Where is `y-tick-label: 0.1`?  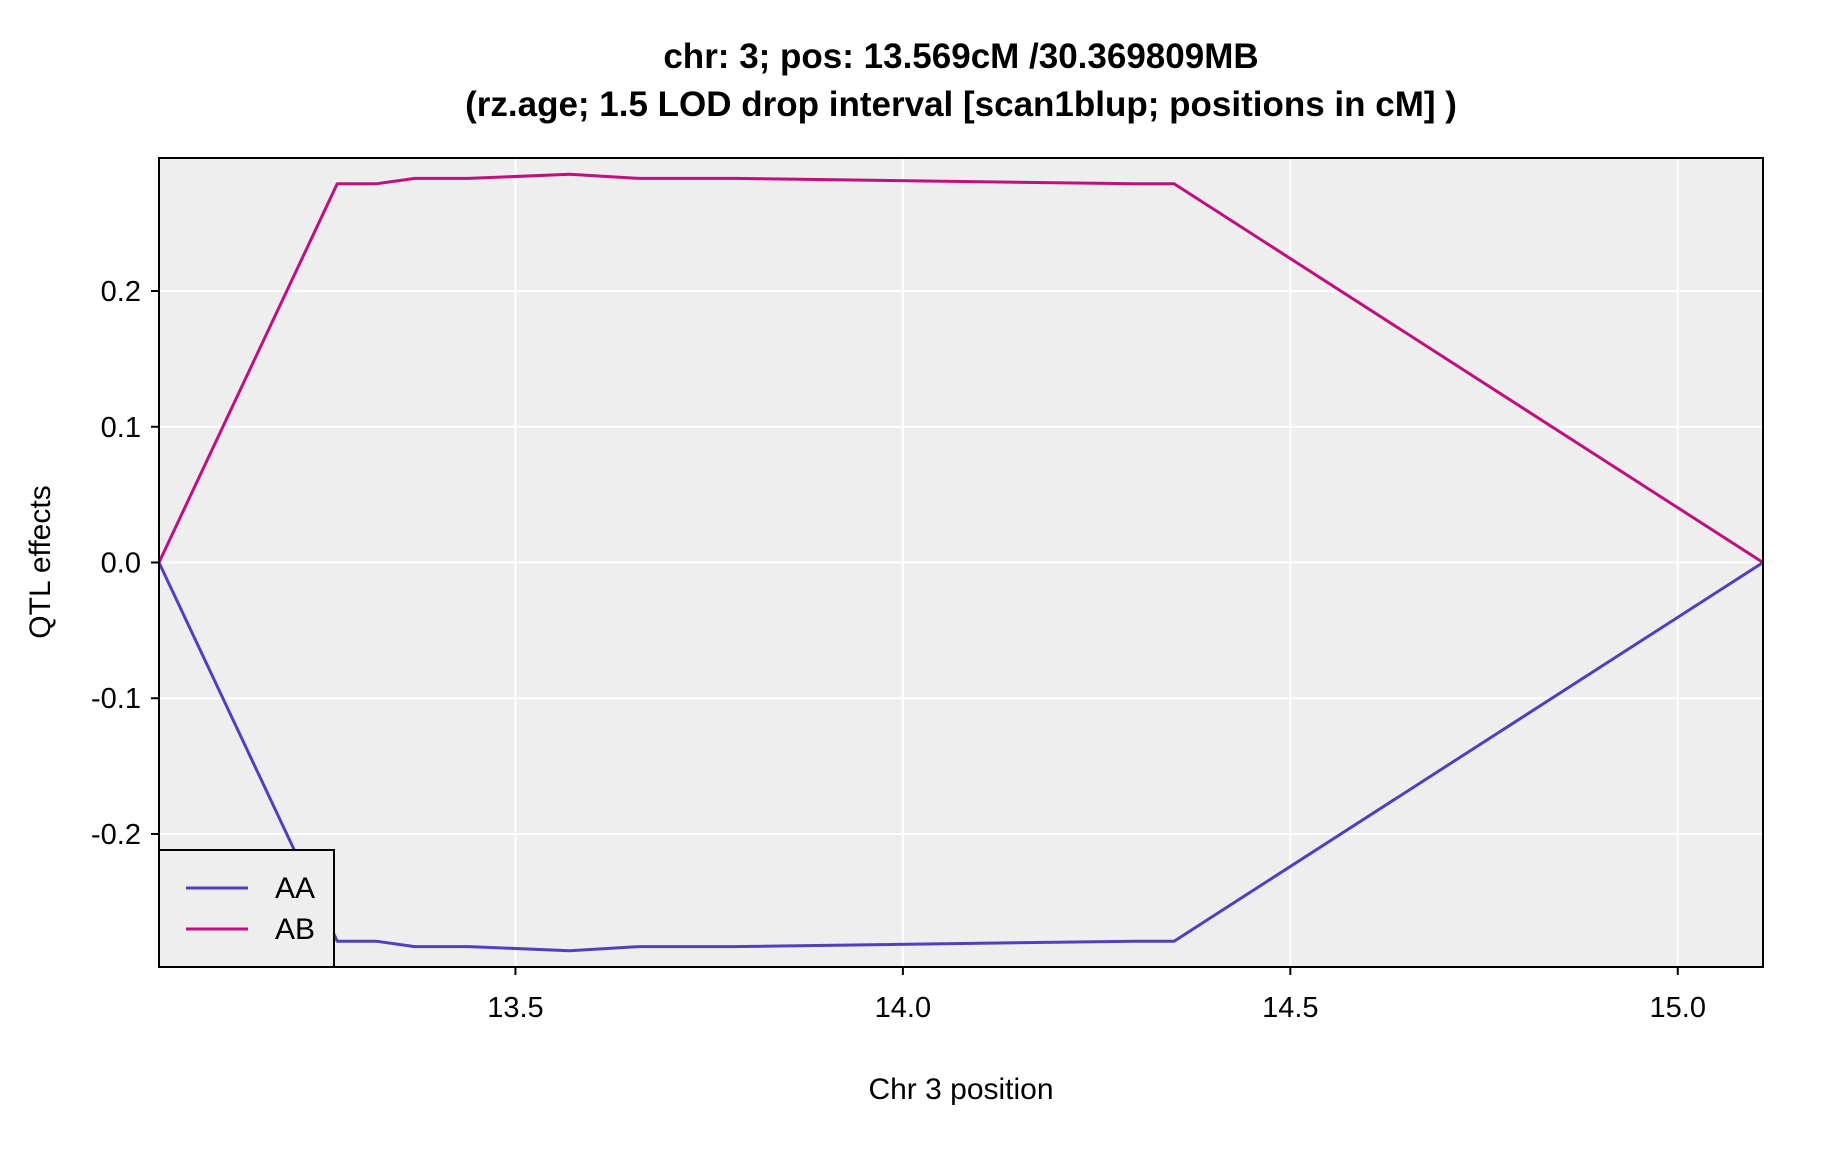 y-tick-label: 0.1 is located at coordinates (121, 428).